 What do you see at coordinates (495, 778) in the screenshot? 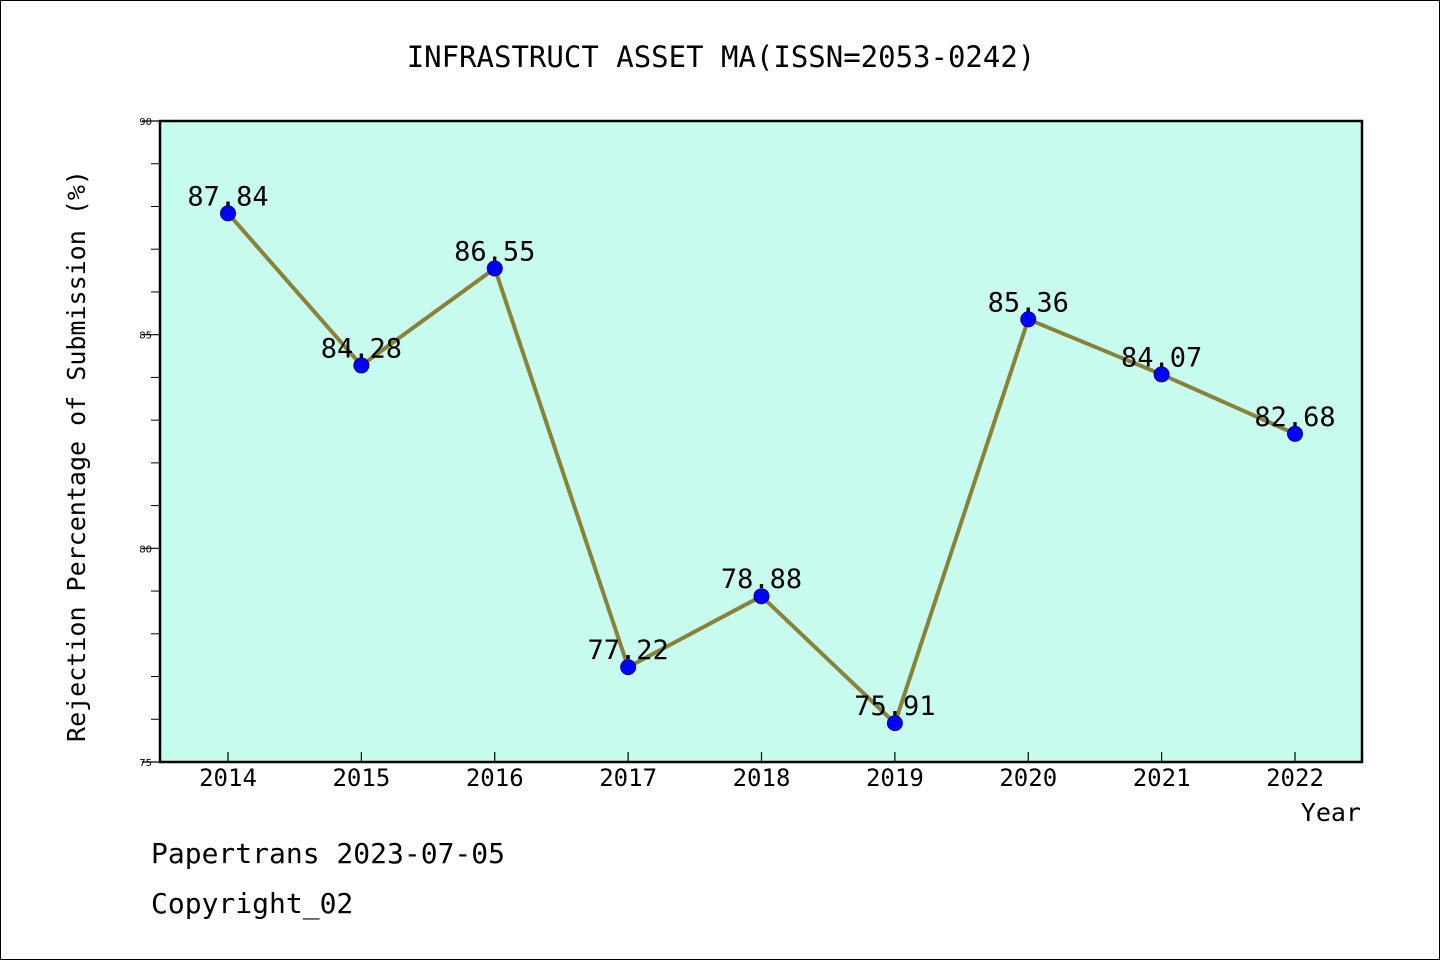
I see `x-tick-label: 2016` at bounding box center [495, 778].